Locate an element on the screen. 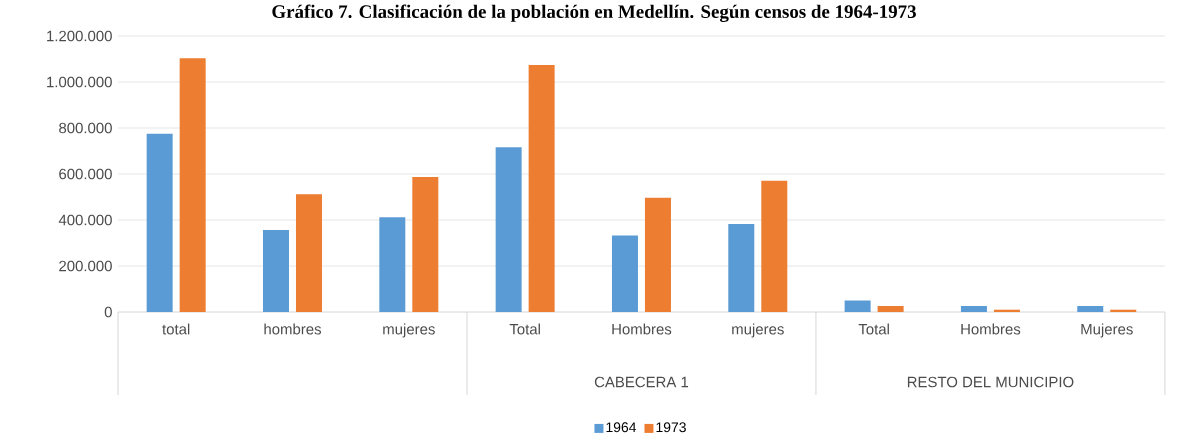  y-tick-label: 0 is located at coordinates (108, 312).